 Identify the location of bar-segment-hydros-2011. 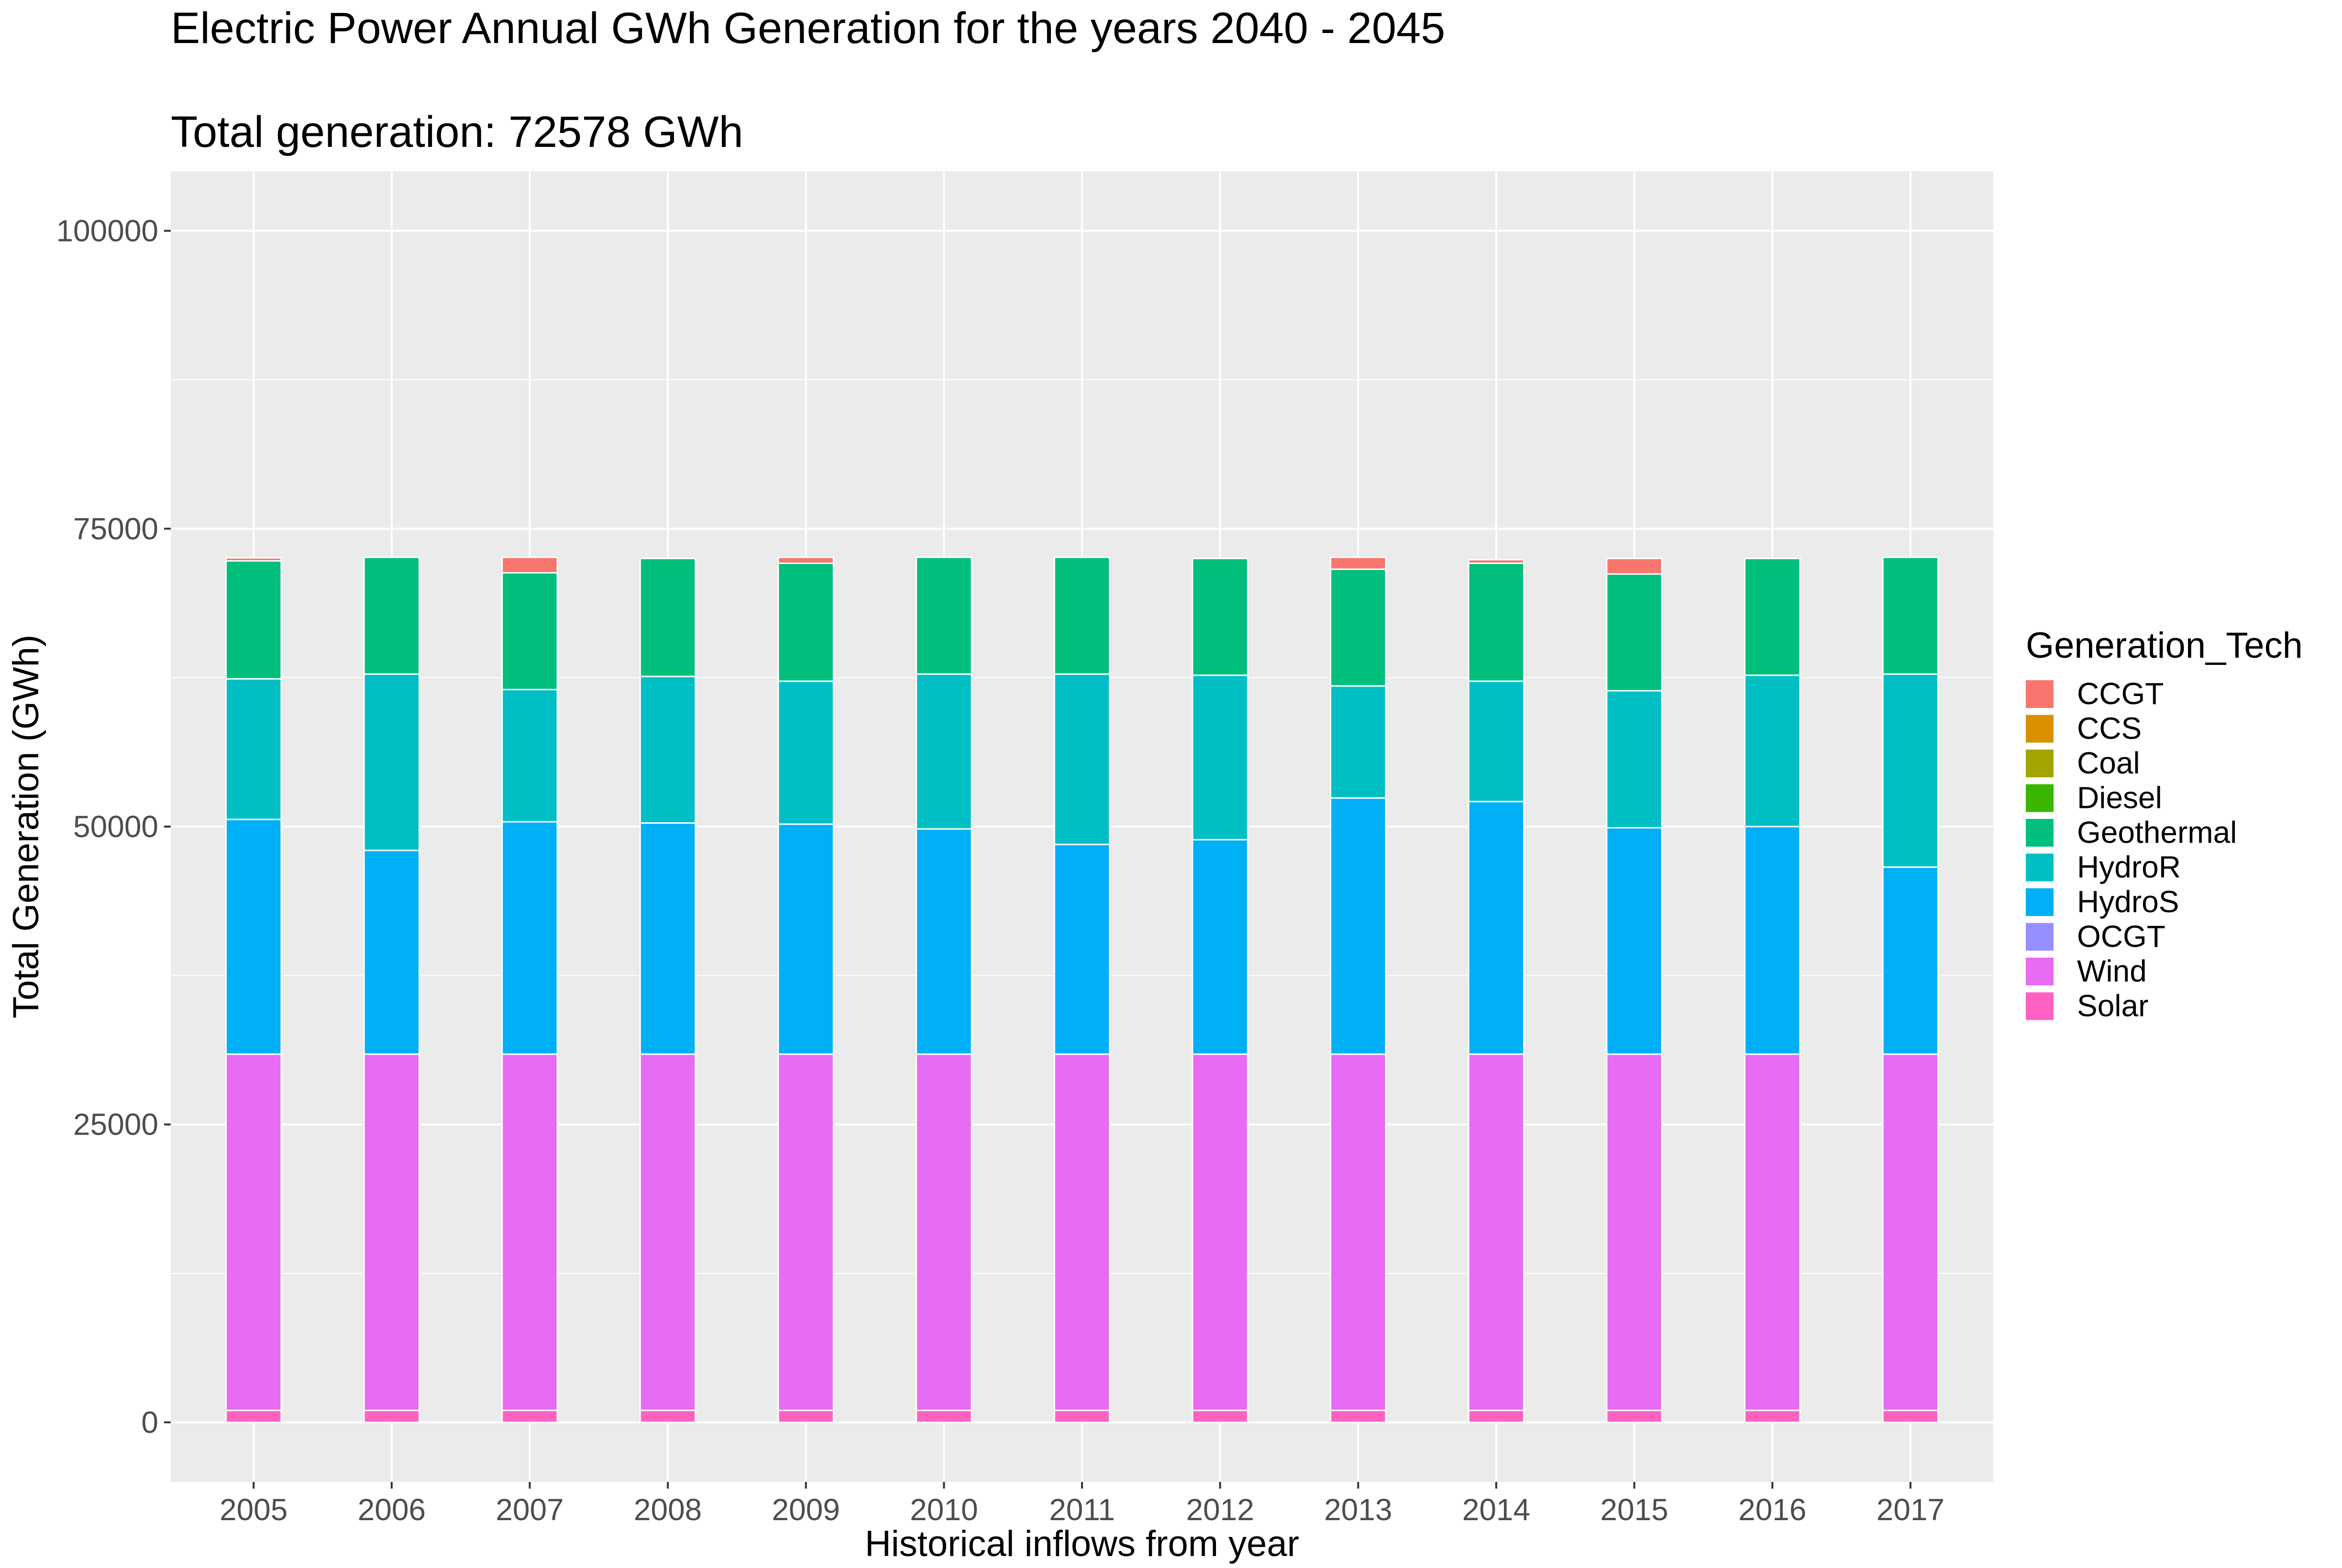
(1082, 949).